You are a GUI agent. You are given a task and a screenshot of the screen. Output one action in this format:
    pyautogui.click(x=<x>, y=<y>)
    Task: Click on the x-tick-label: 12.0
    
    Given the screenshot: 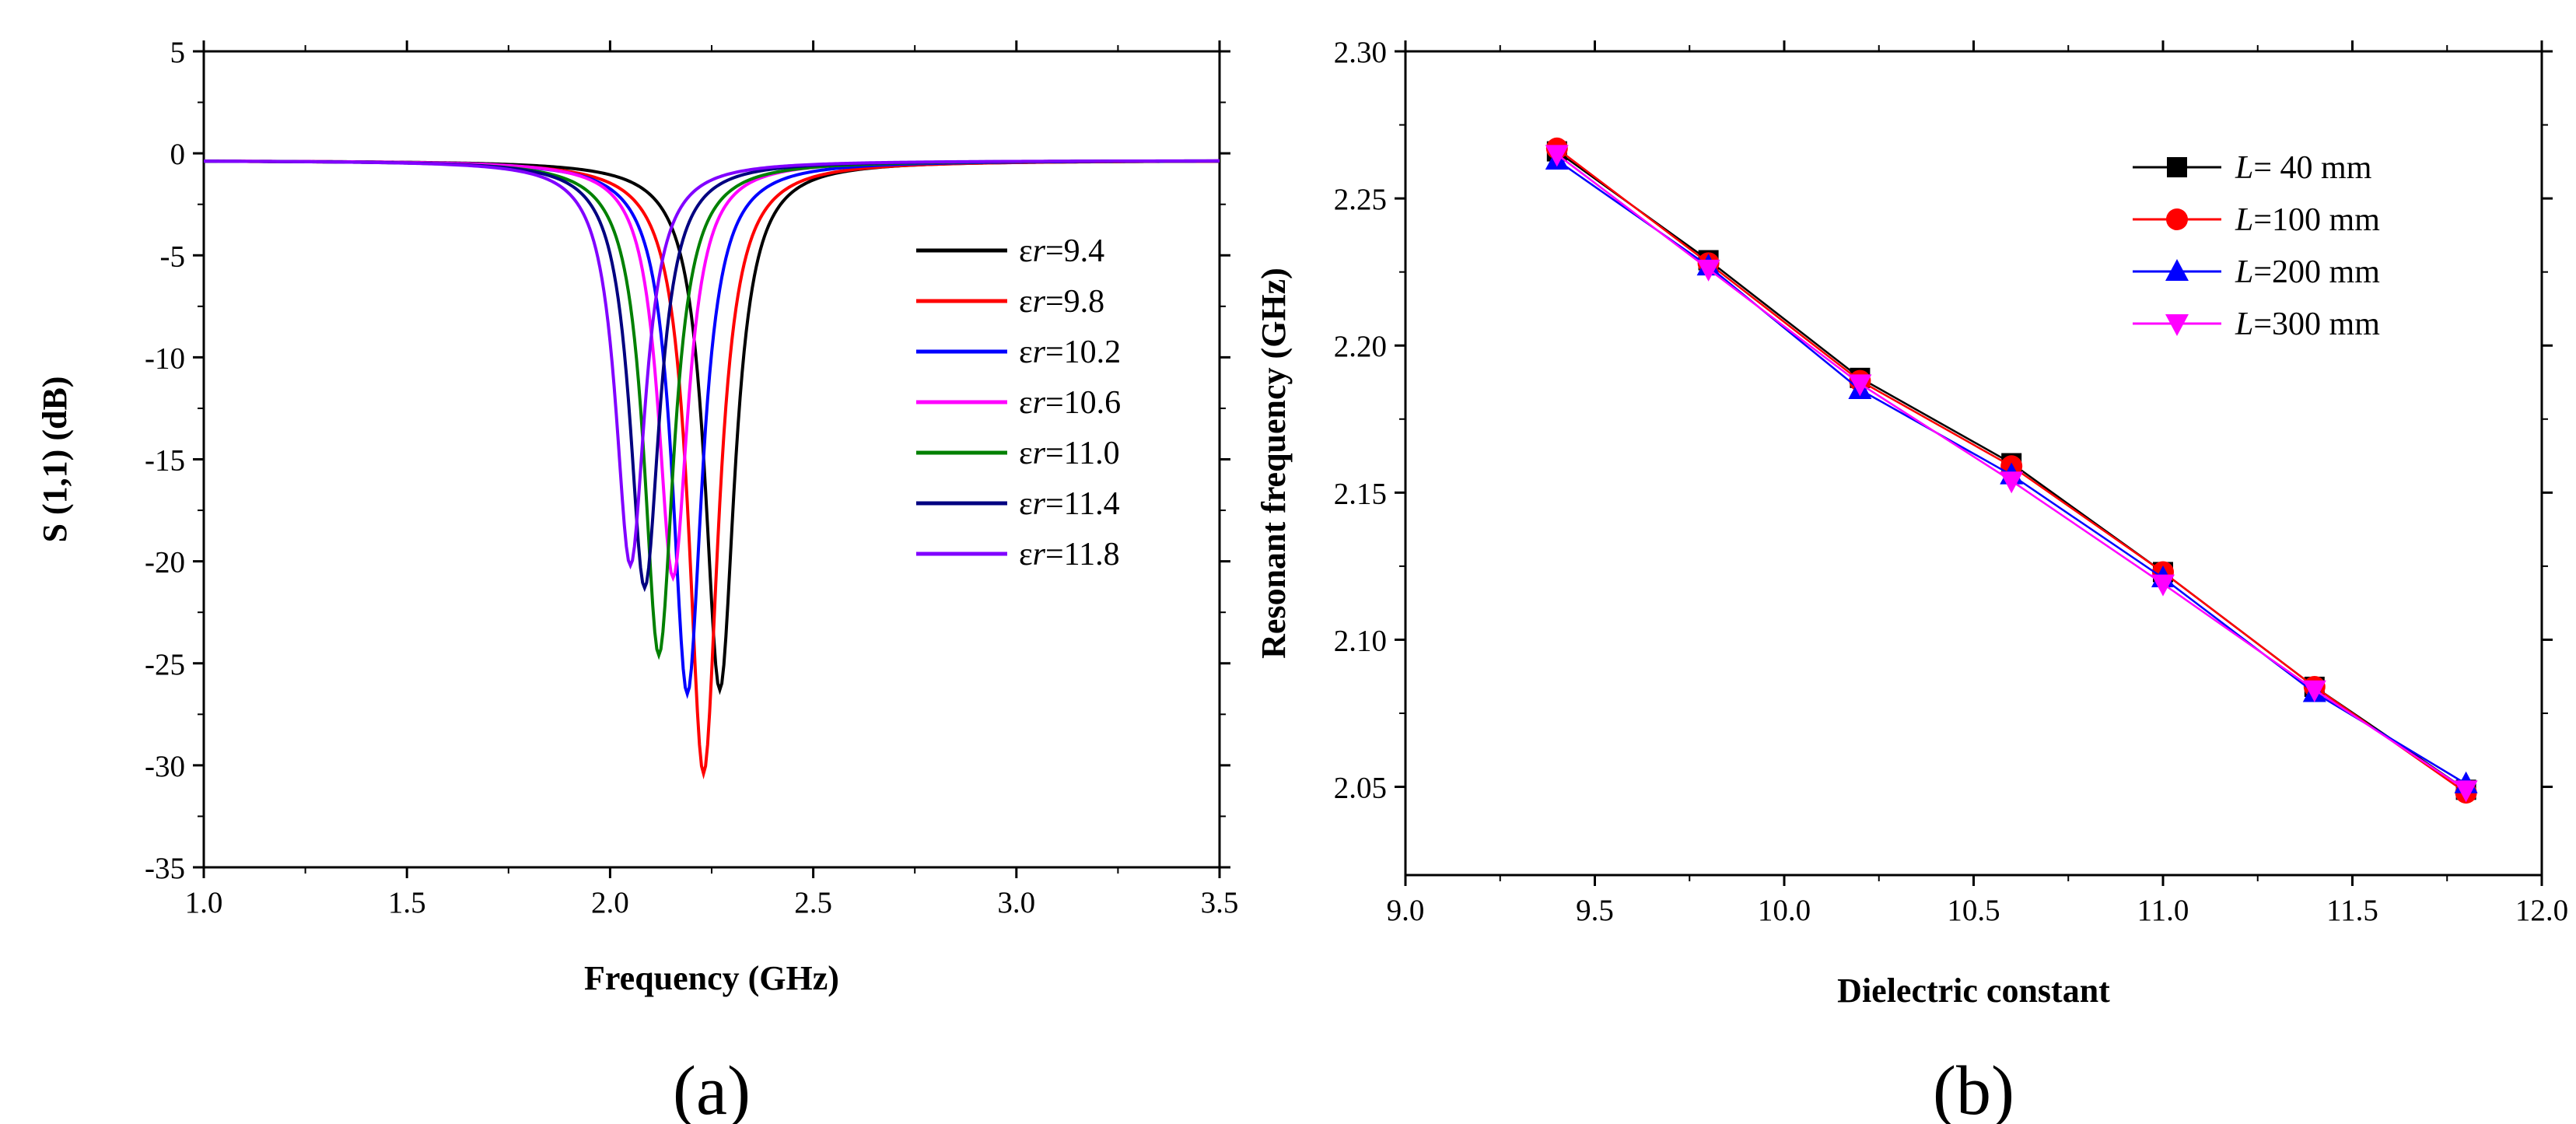 What is the action you would take?
    pyautogui.click(x=2541, y=911)
    